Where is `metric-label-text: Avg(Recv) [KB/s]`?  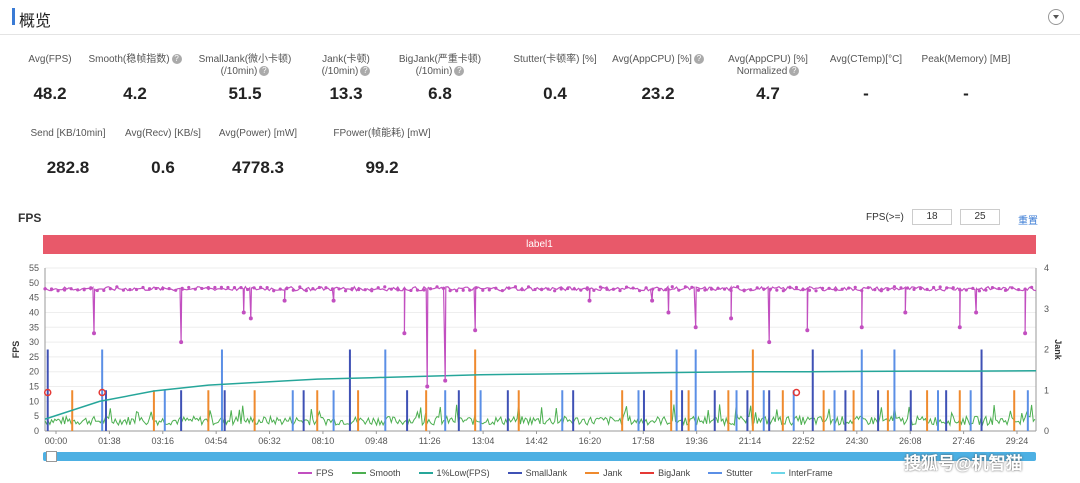 metric-label-text: Avg(Recv) [KB/s] is located at coordinates (163, 133).